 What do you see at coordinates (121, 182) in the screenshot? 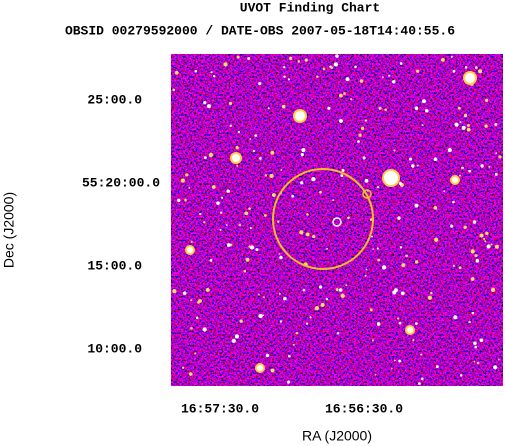
I see `y-tick-label: 55:20:00.0` at bounding box center [121, 182].